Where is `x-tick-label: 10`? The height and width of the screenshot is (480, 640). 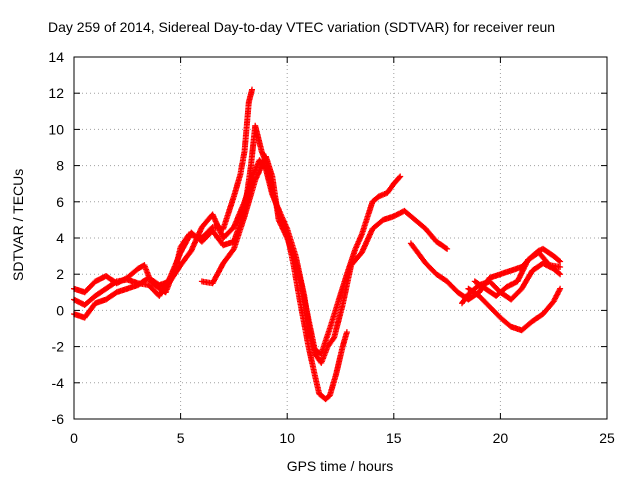 x-tick-label: 10 is located at coordinates (287, 438).